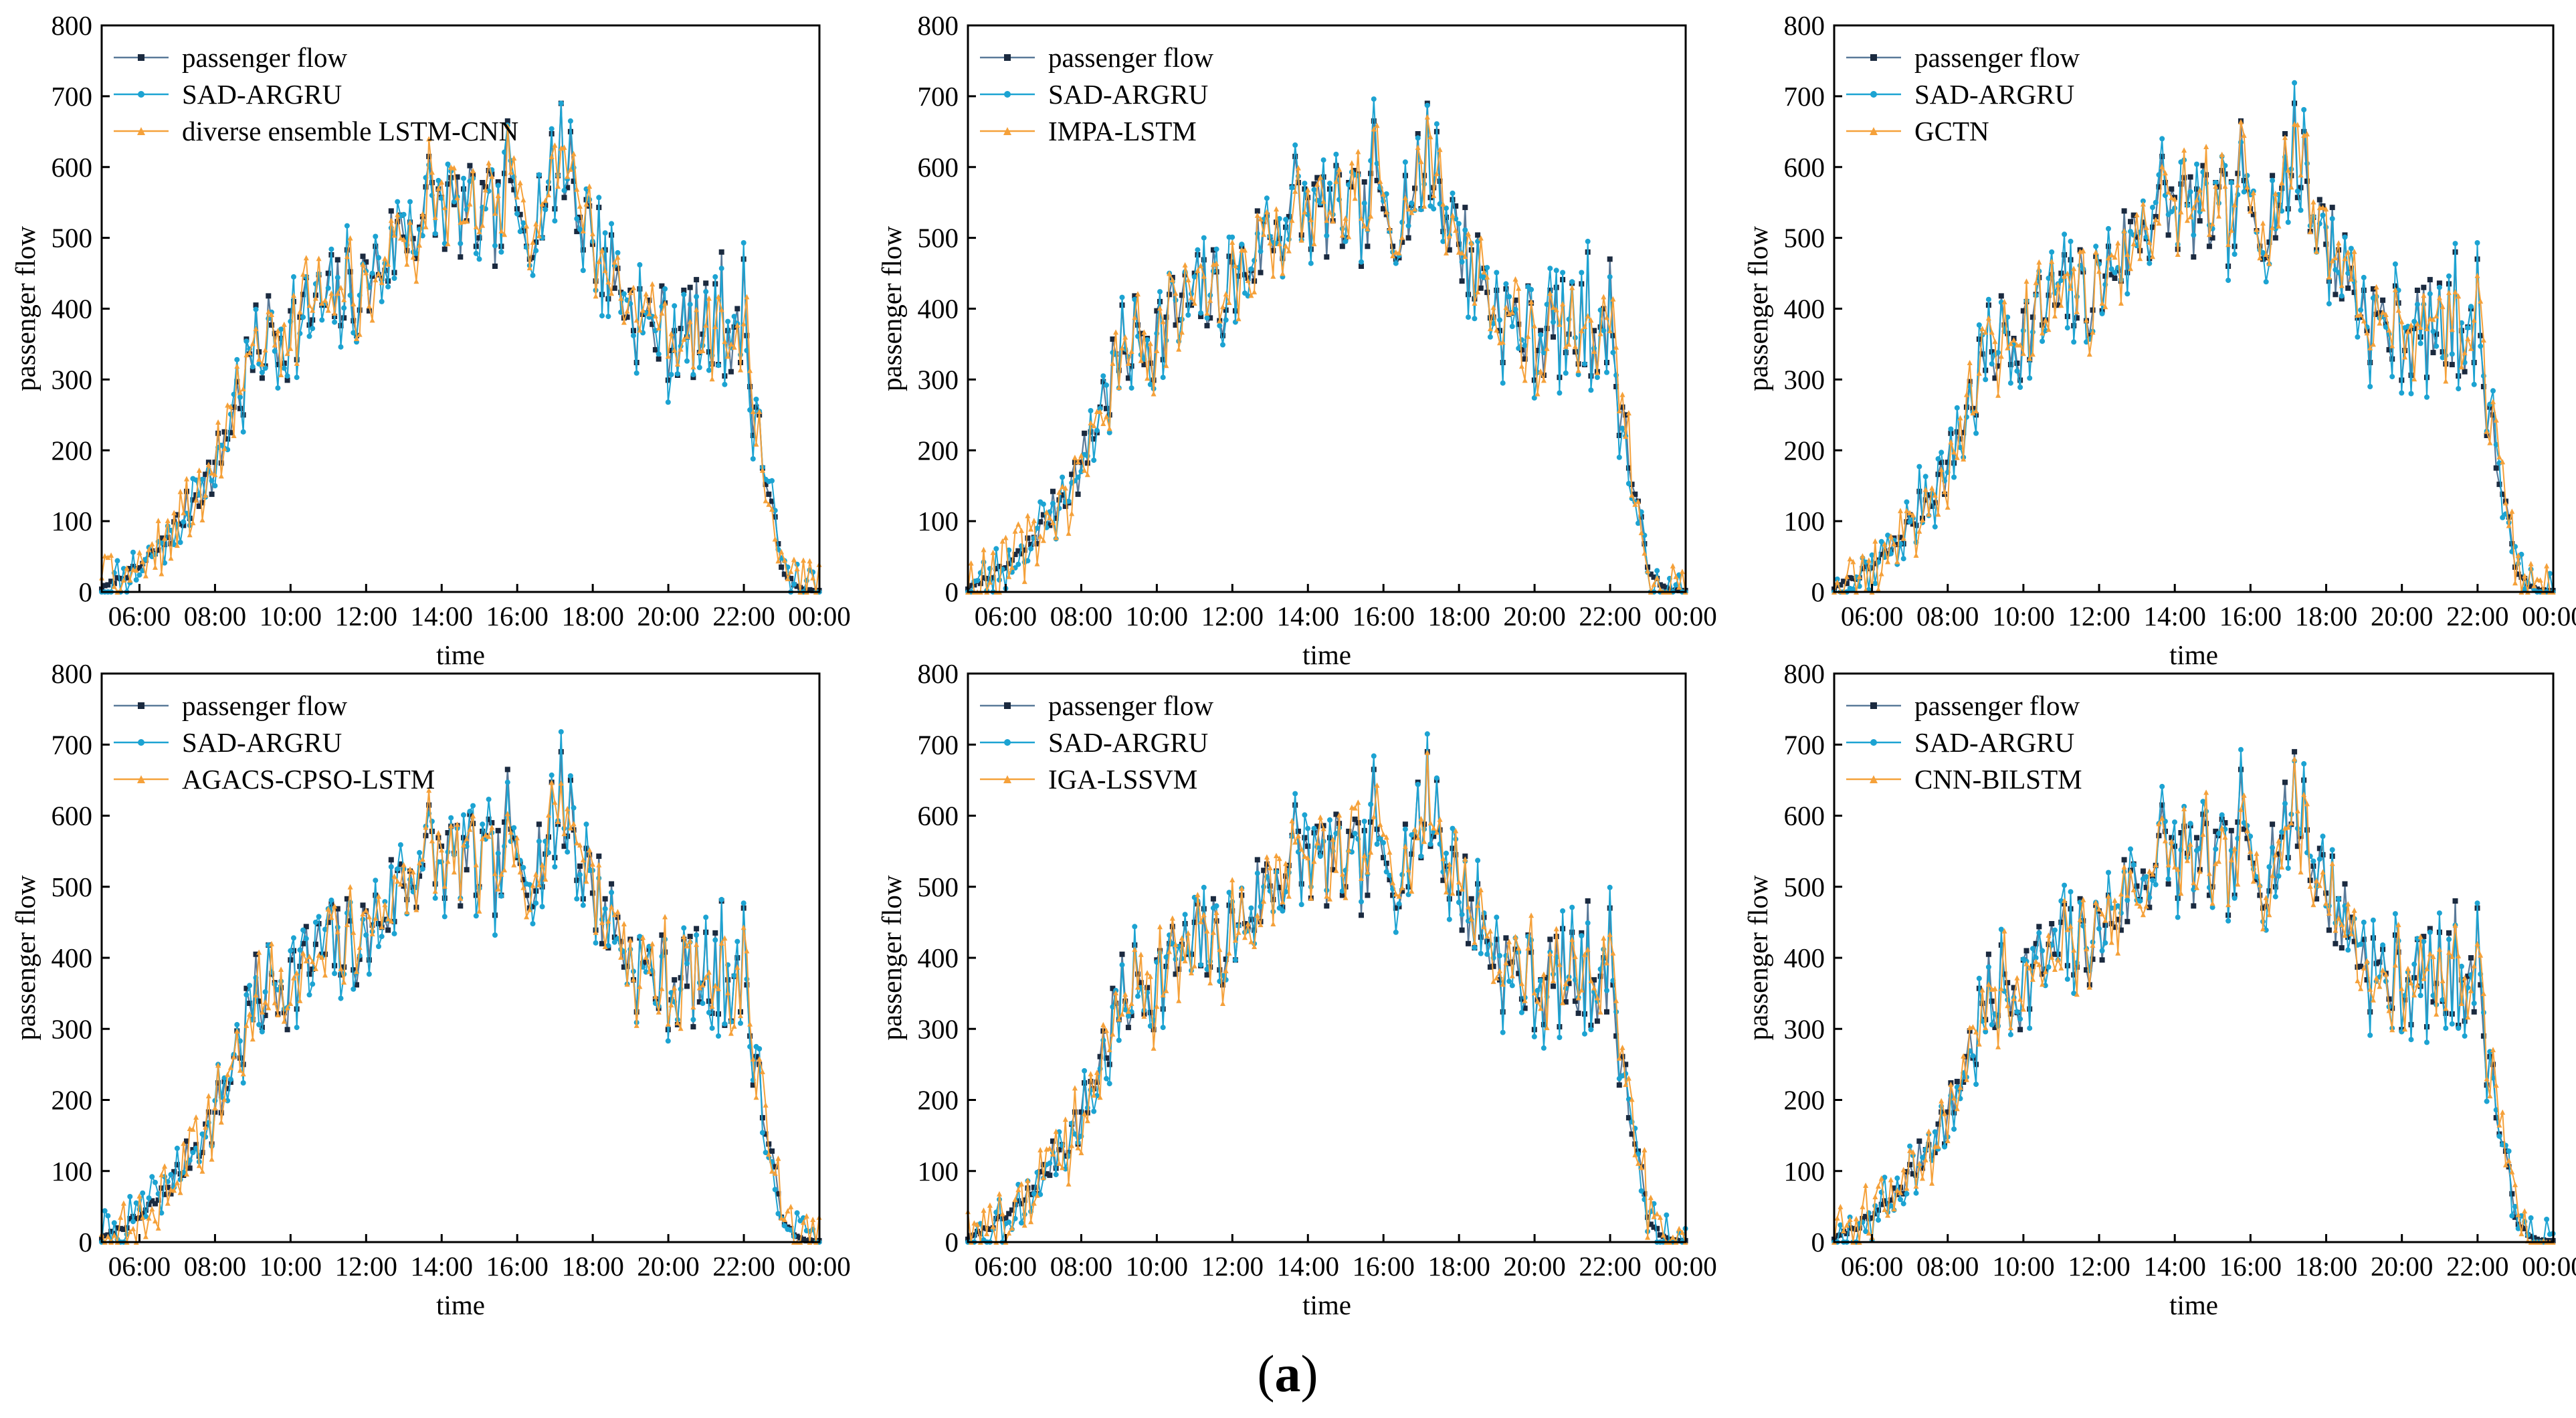  I want to click on series-line-sad-argru, so click(460, 987).